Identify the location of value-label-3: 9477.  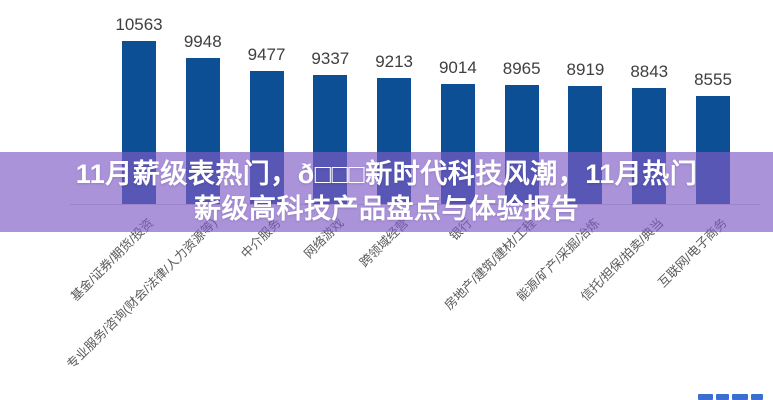
(266, 54).